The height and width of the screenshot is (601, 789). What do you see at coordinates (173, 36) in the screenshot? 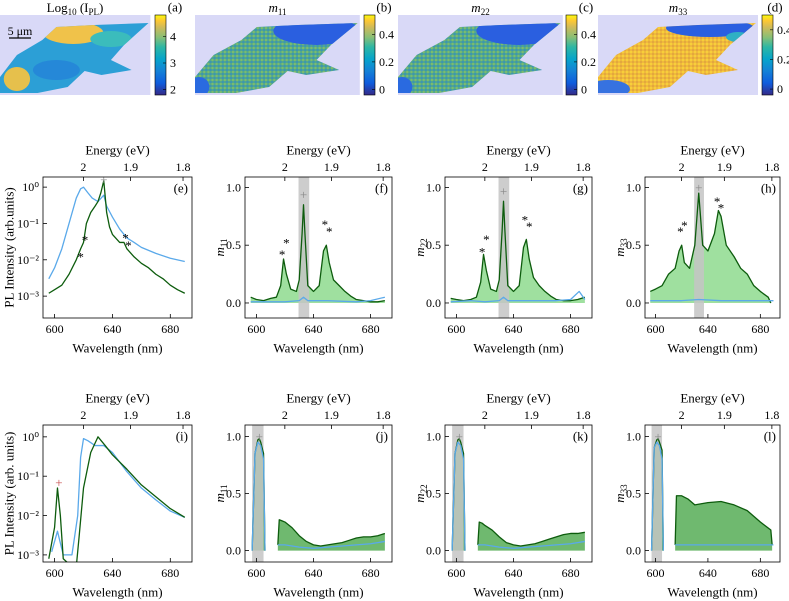
I see `colorbar-tick-label: 4` at bounding box center [173, 36].